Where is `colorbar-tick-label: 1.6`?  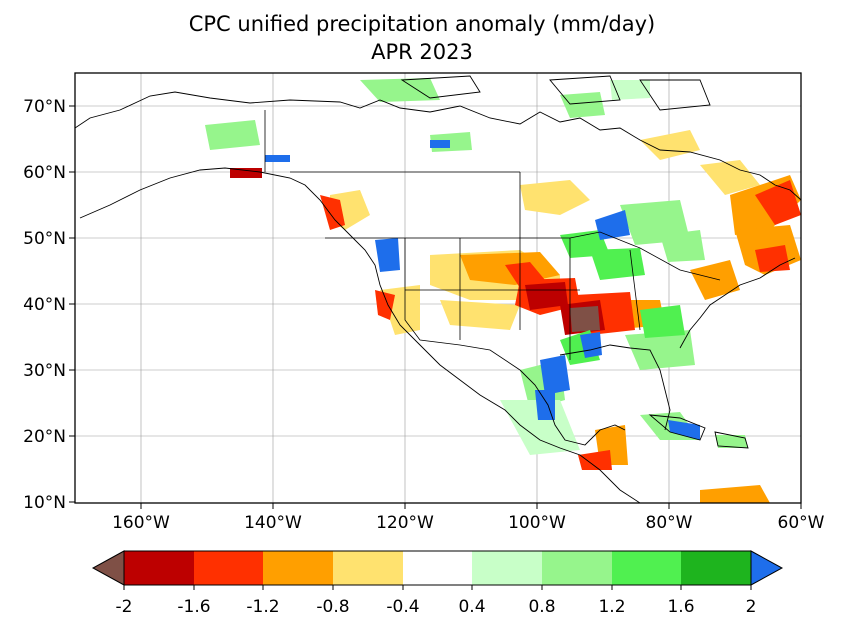
colorbar-tick-label: 1.6 is located at coordinates (680, 607).